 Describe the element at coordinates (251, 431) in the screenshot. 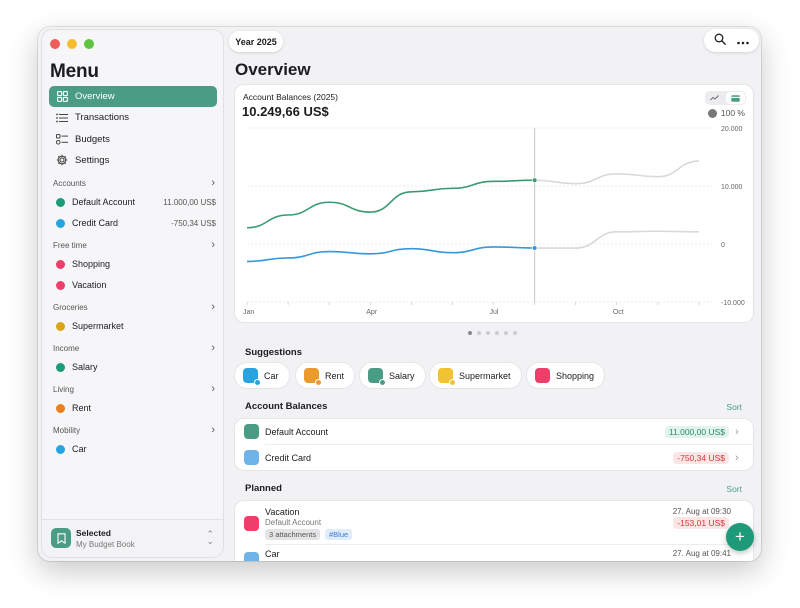

I see `bank-icon` at that location.